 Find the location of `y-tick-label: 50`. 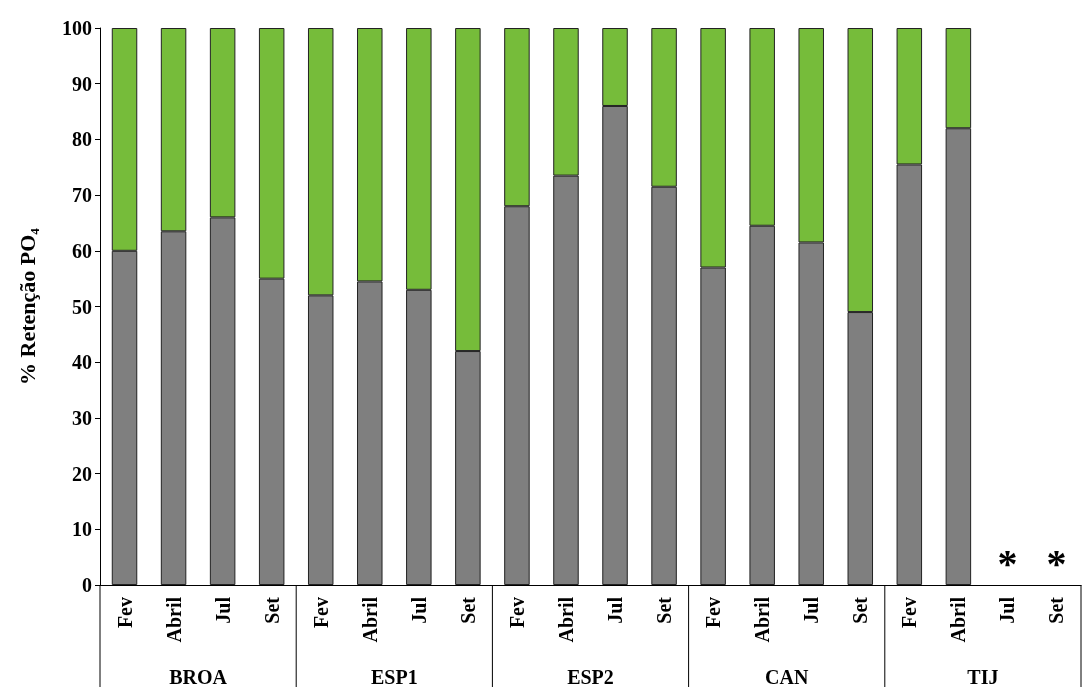

y-tick-label: 50 is located at coordinates (82, 306).